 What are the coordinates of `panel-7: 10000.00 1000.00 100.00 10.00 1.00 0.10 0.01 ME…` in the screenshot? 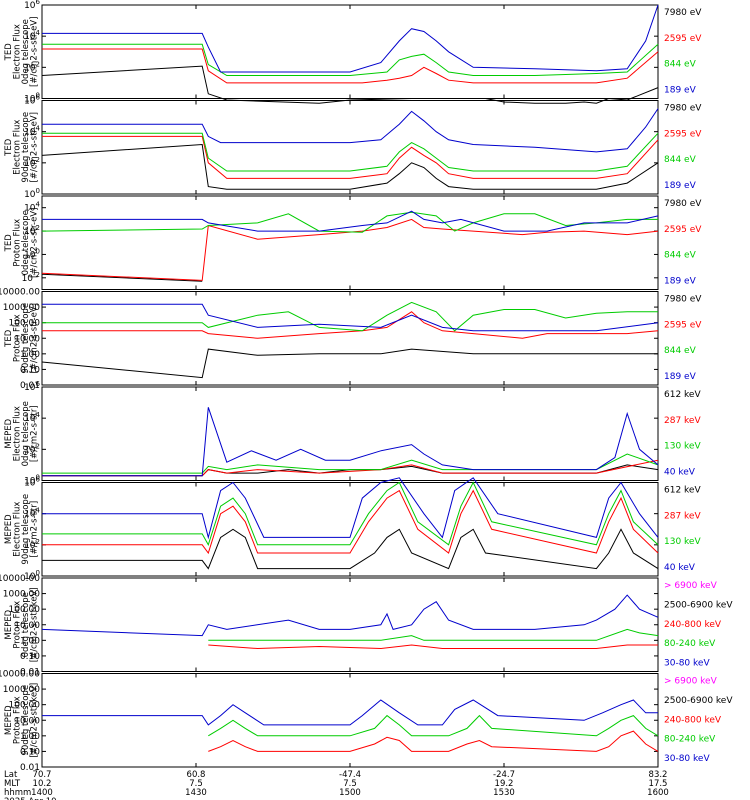 It's located at (366, 626).